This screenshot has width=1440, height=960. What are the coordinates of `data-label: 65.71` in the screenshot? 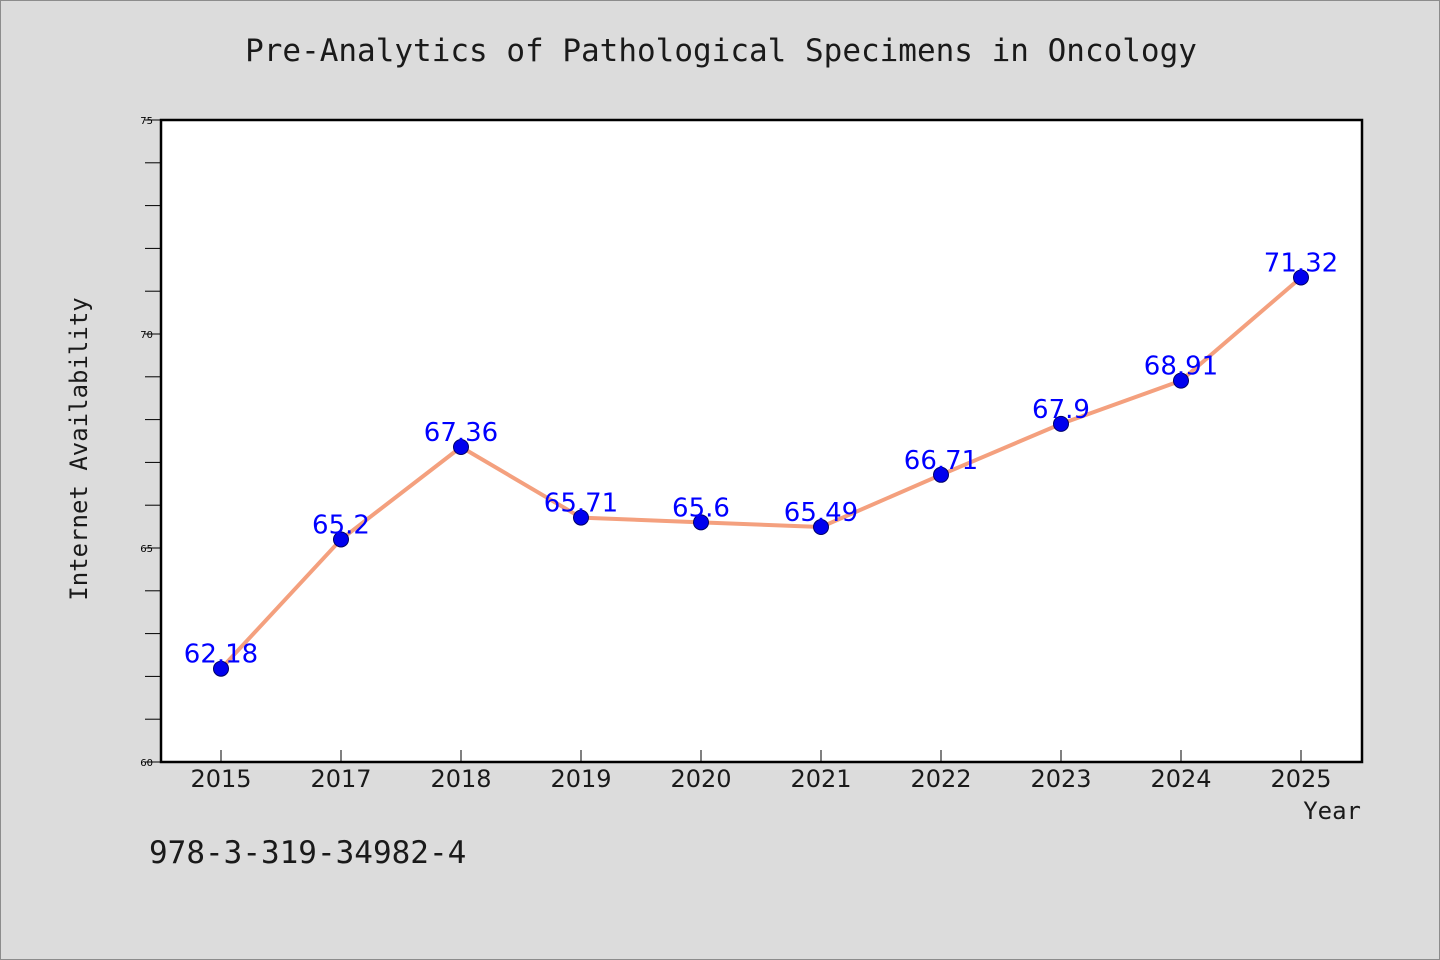 It's located at (581, 504).